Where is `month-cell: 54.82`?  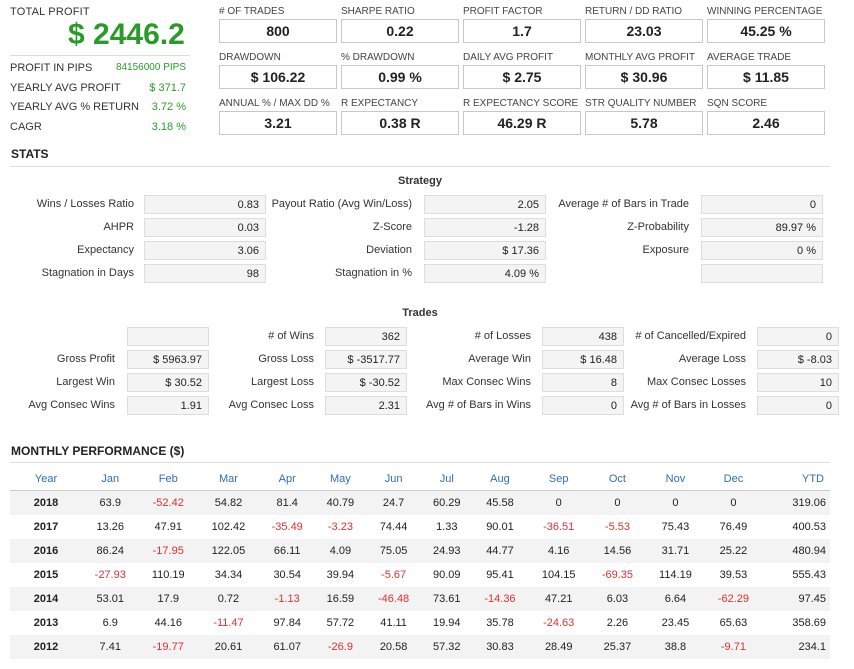 month-cell: 54.82 is located at coordinates (228, 502).